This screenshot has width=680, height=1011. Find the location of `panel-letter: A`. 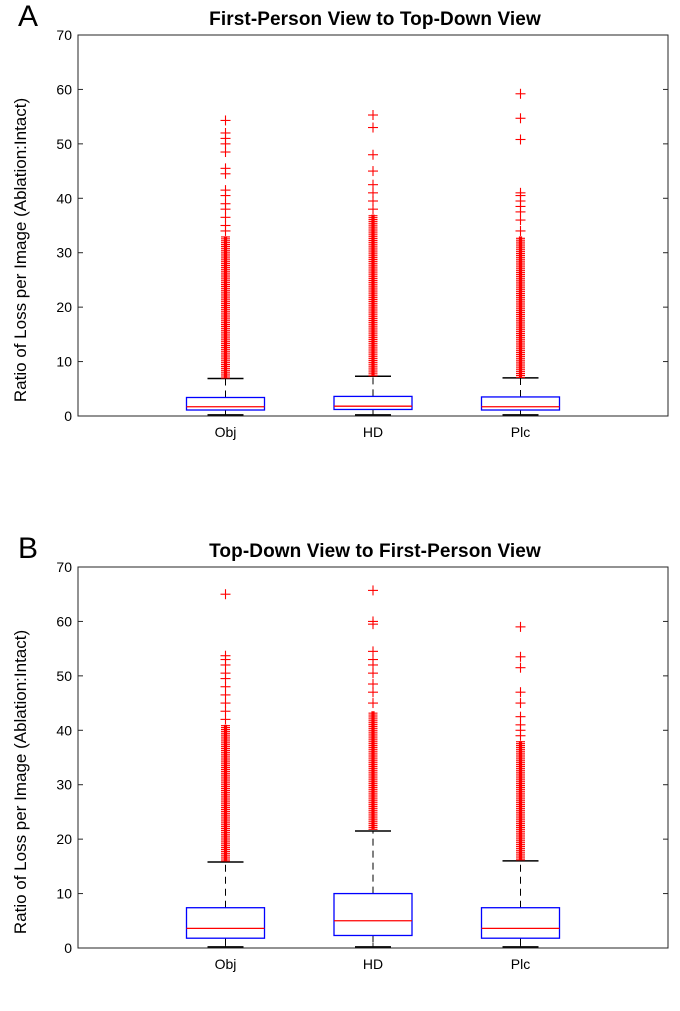

panel-letter: A is located at coordinates (28, 16).